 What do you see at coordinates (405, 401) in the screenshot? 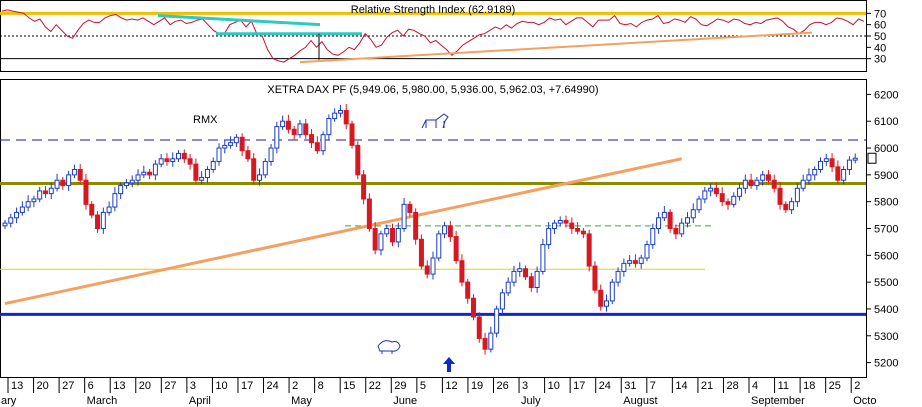
I see `x-month-label: June` at bounding box center [405, 401].